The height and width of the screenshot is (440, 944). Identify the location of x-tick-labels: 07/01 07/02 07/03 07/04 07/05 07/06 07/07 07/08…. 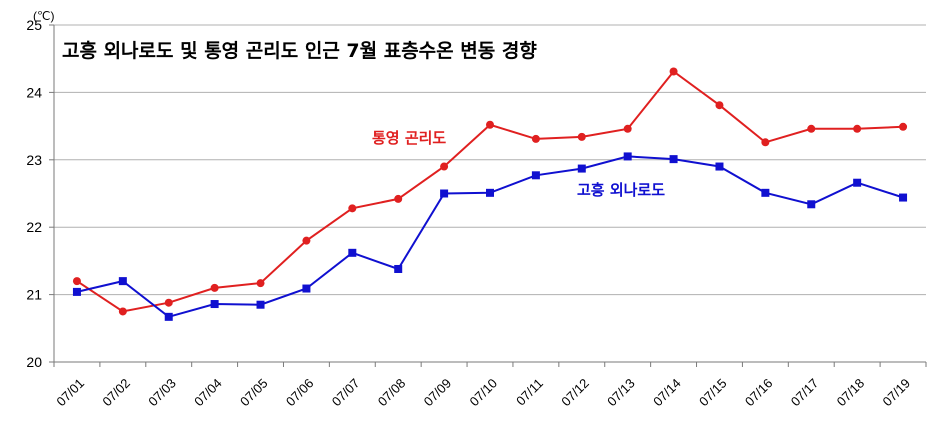
(483, 393).